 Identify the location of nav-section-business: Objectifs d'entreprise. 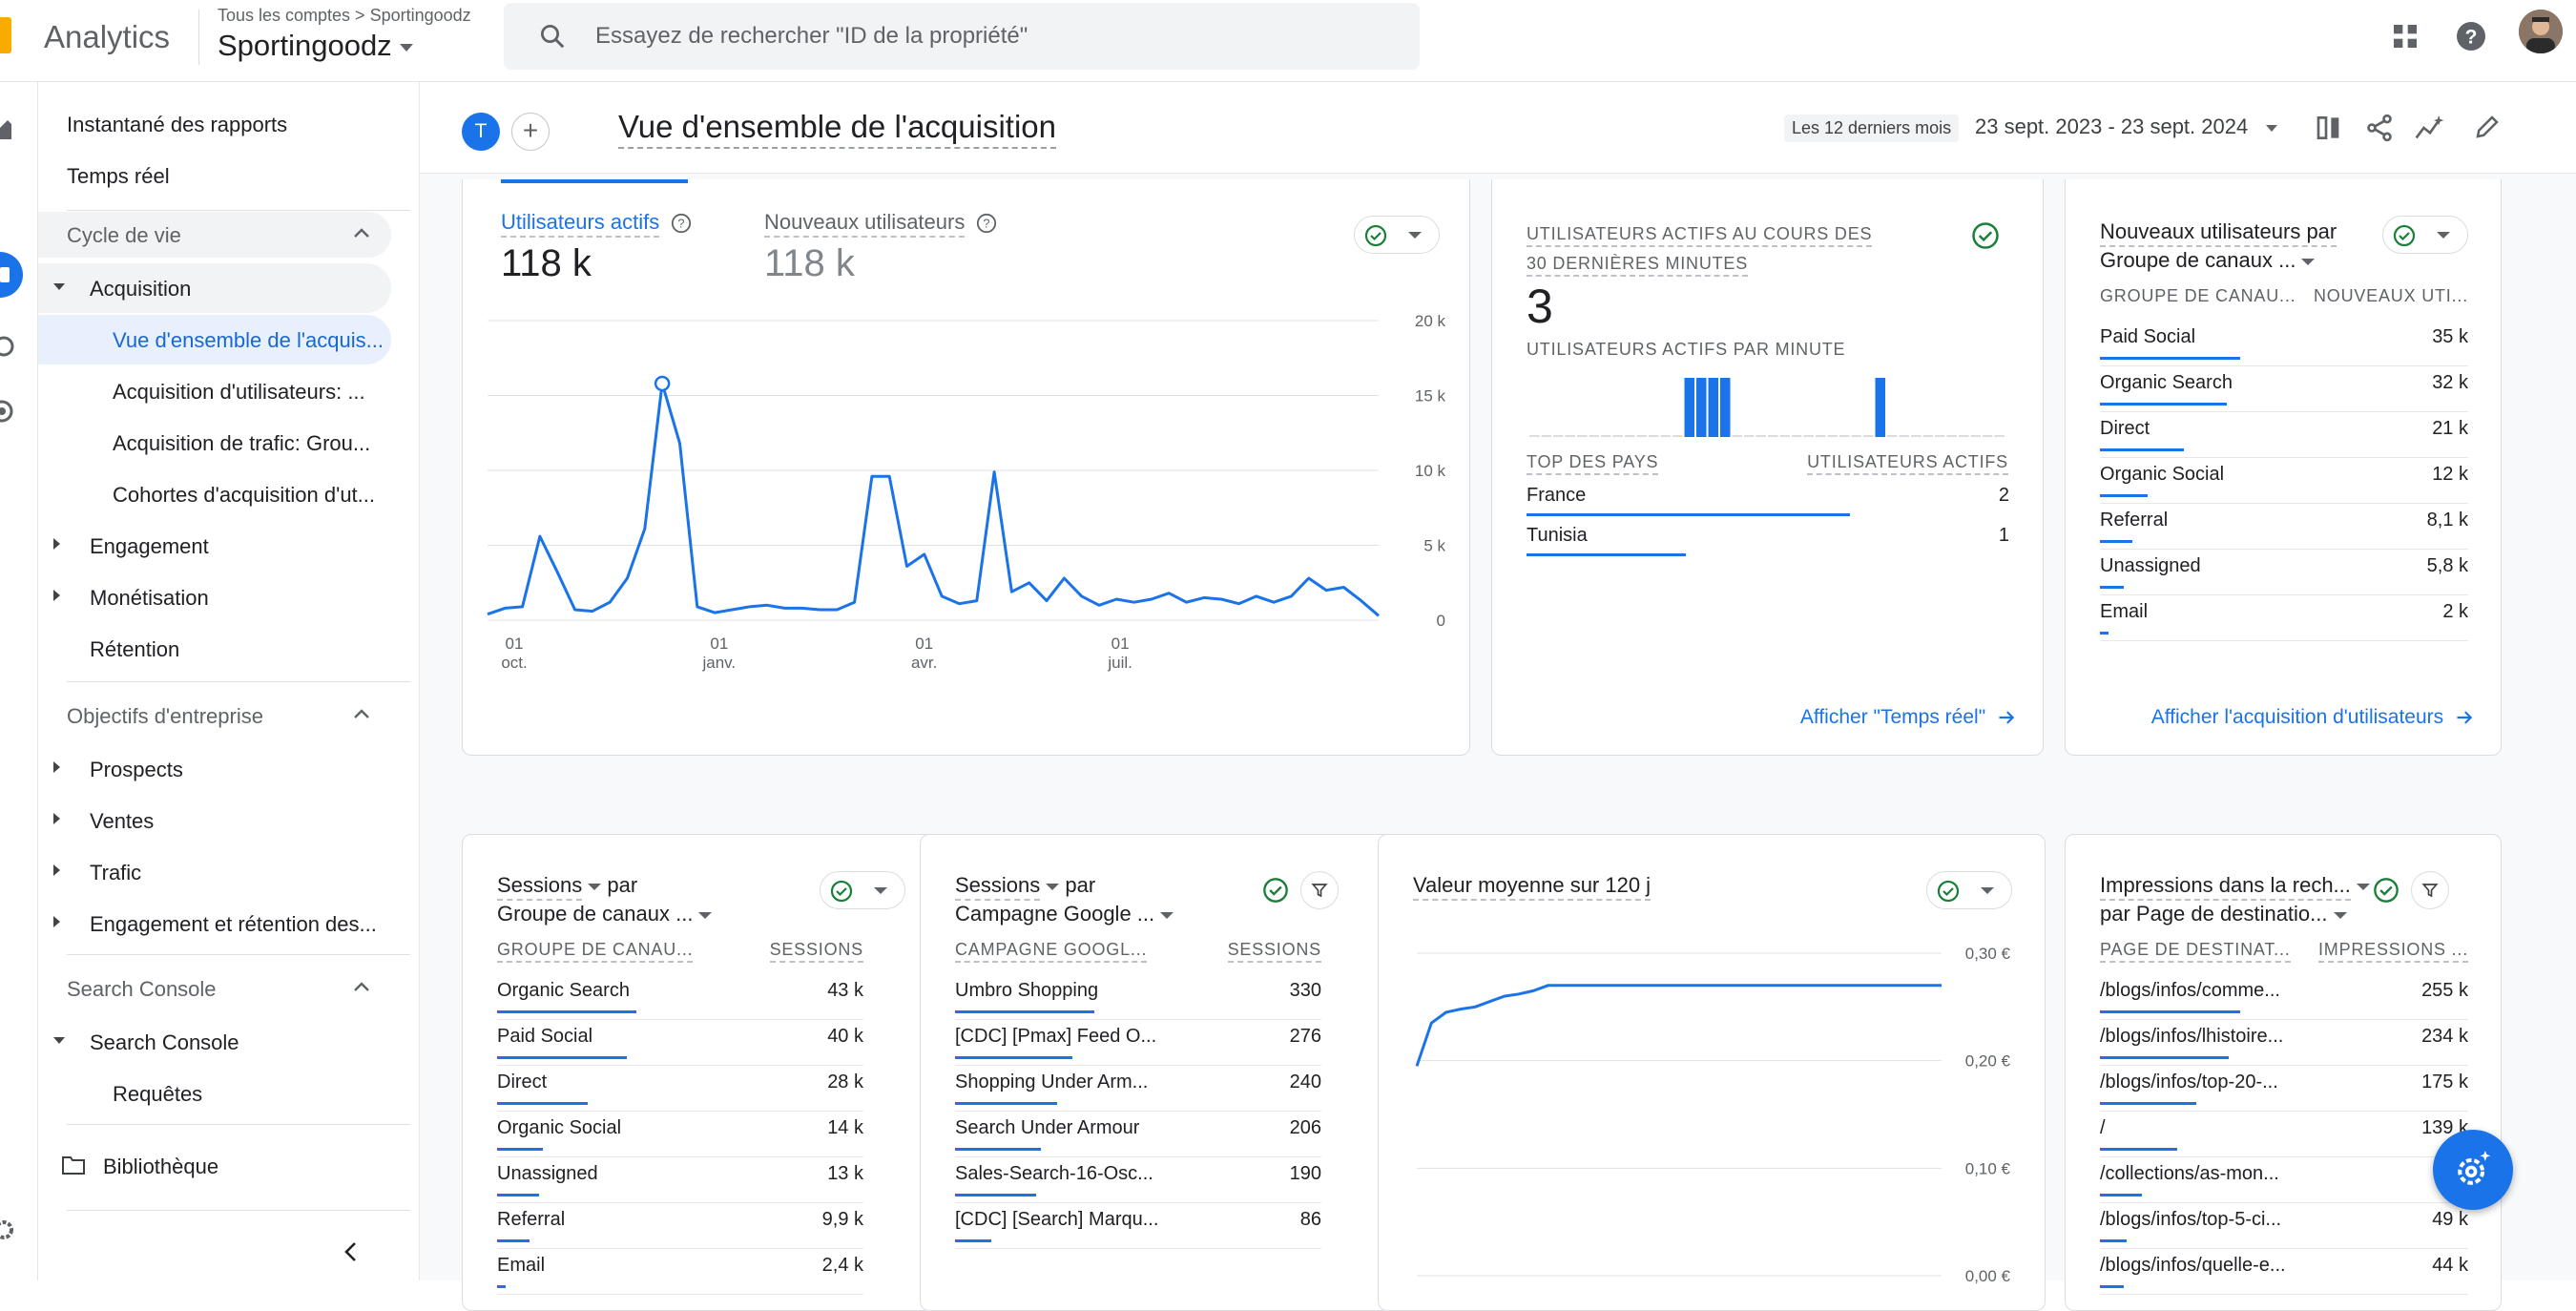
(214, 716).